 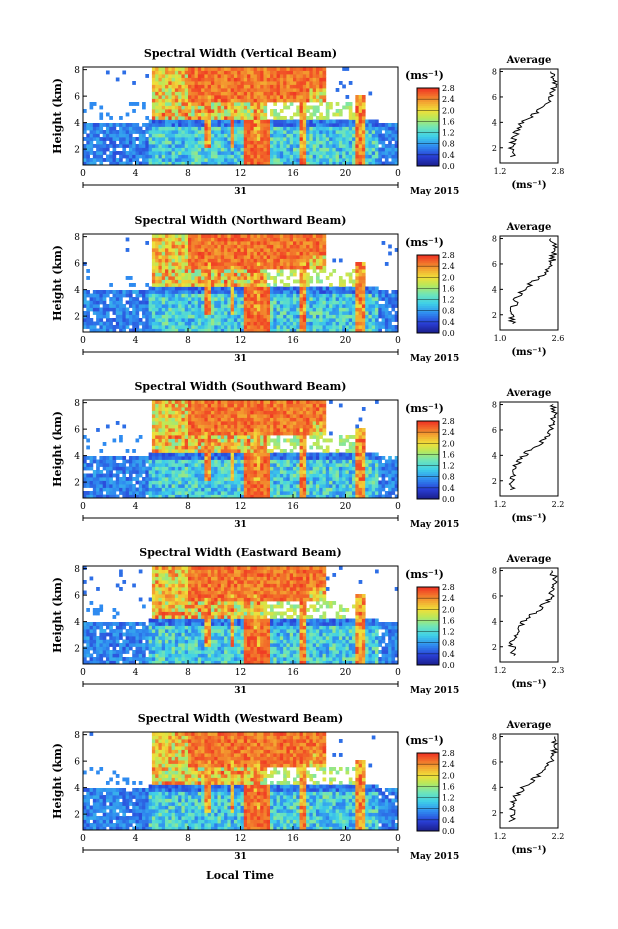 I want to click on average-title: Average, so click(x=529, y=60).